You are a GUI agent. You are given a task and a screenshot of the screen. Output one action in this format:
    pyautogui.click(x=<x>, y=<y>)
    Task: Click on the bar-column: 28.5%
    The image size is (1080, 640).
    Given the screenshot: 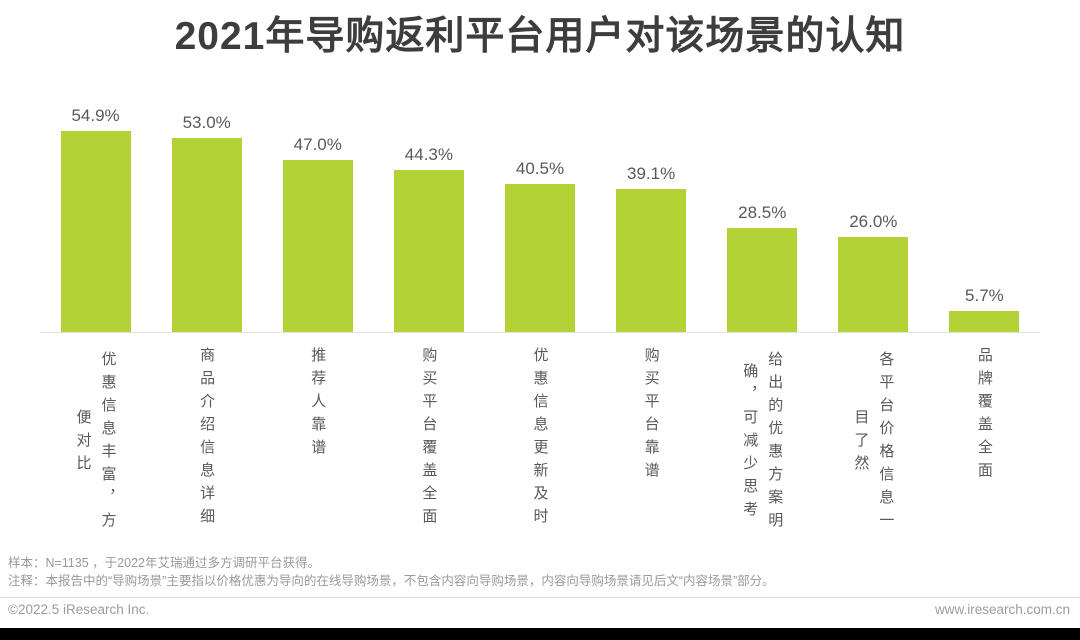 What is the action you would take?
    pyautogui.click(x=762, y=217)
    